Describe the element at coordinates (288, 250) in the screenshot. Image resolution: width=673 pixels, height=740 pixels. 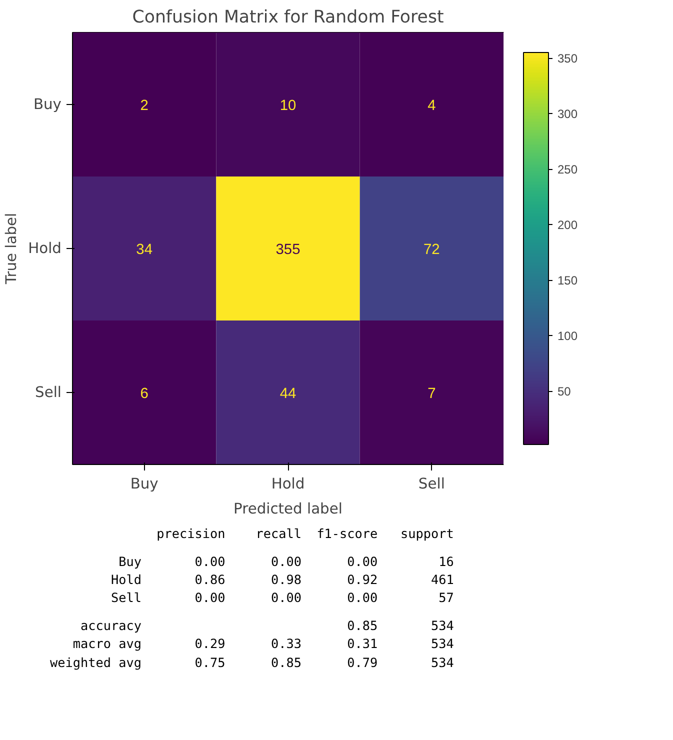
I see `data-label: 355` at that location.